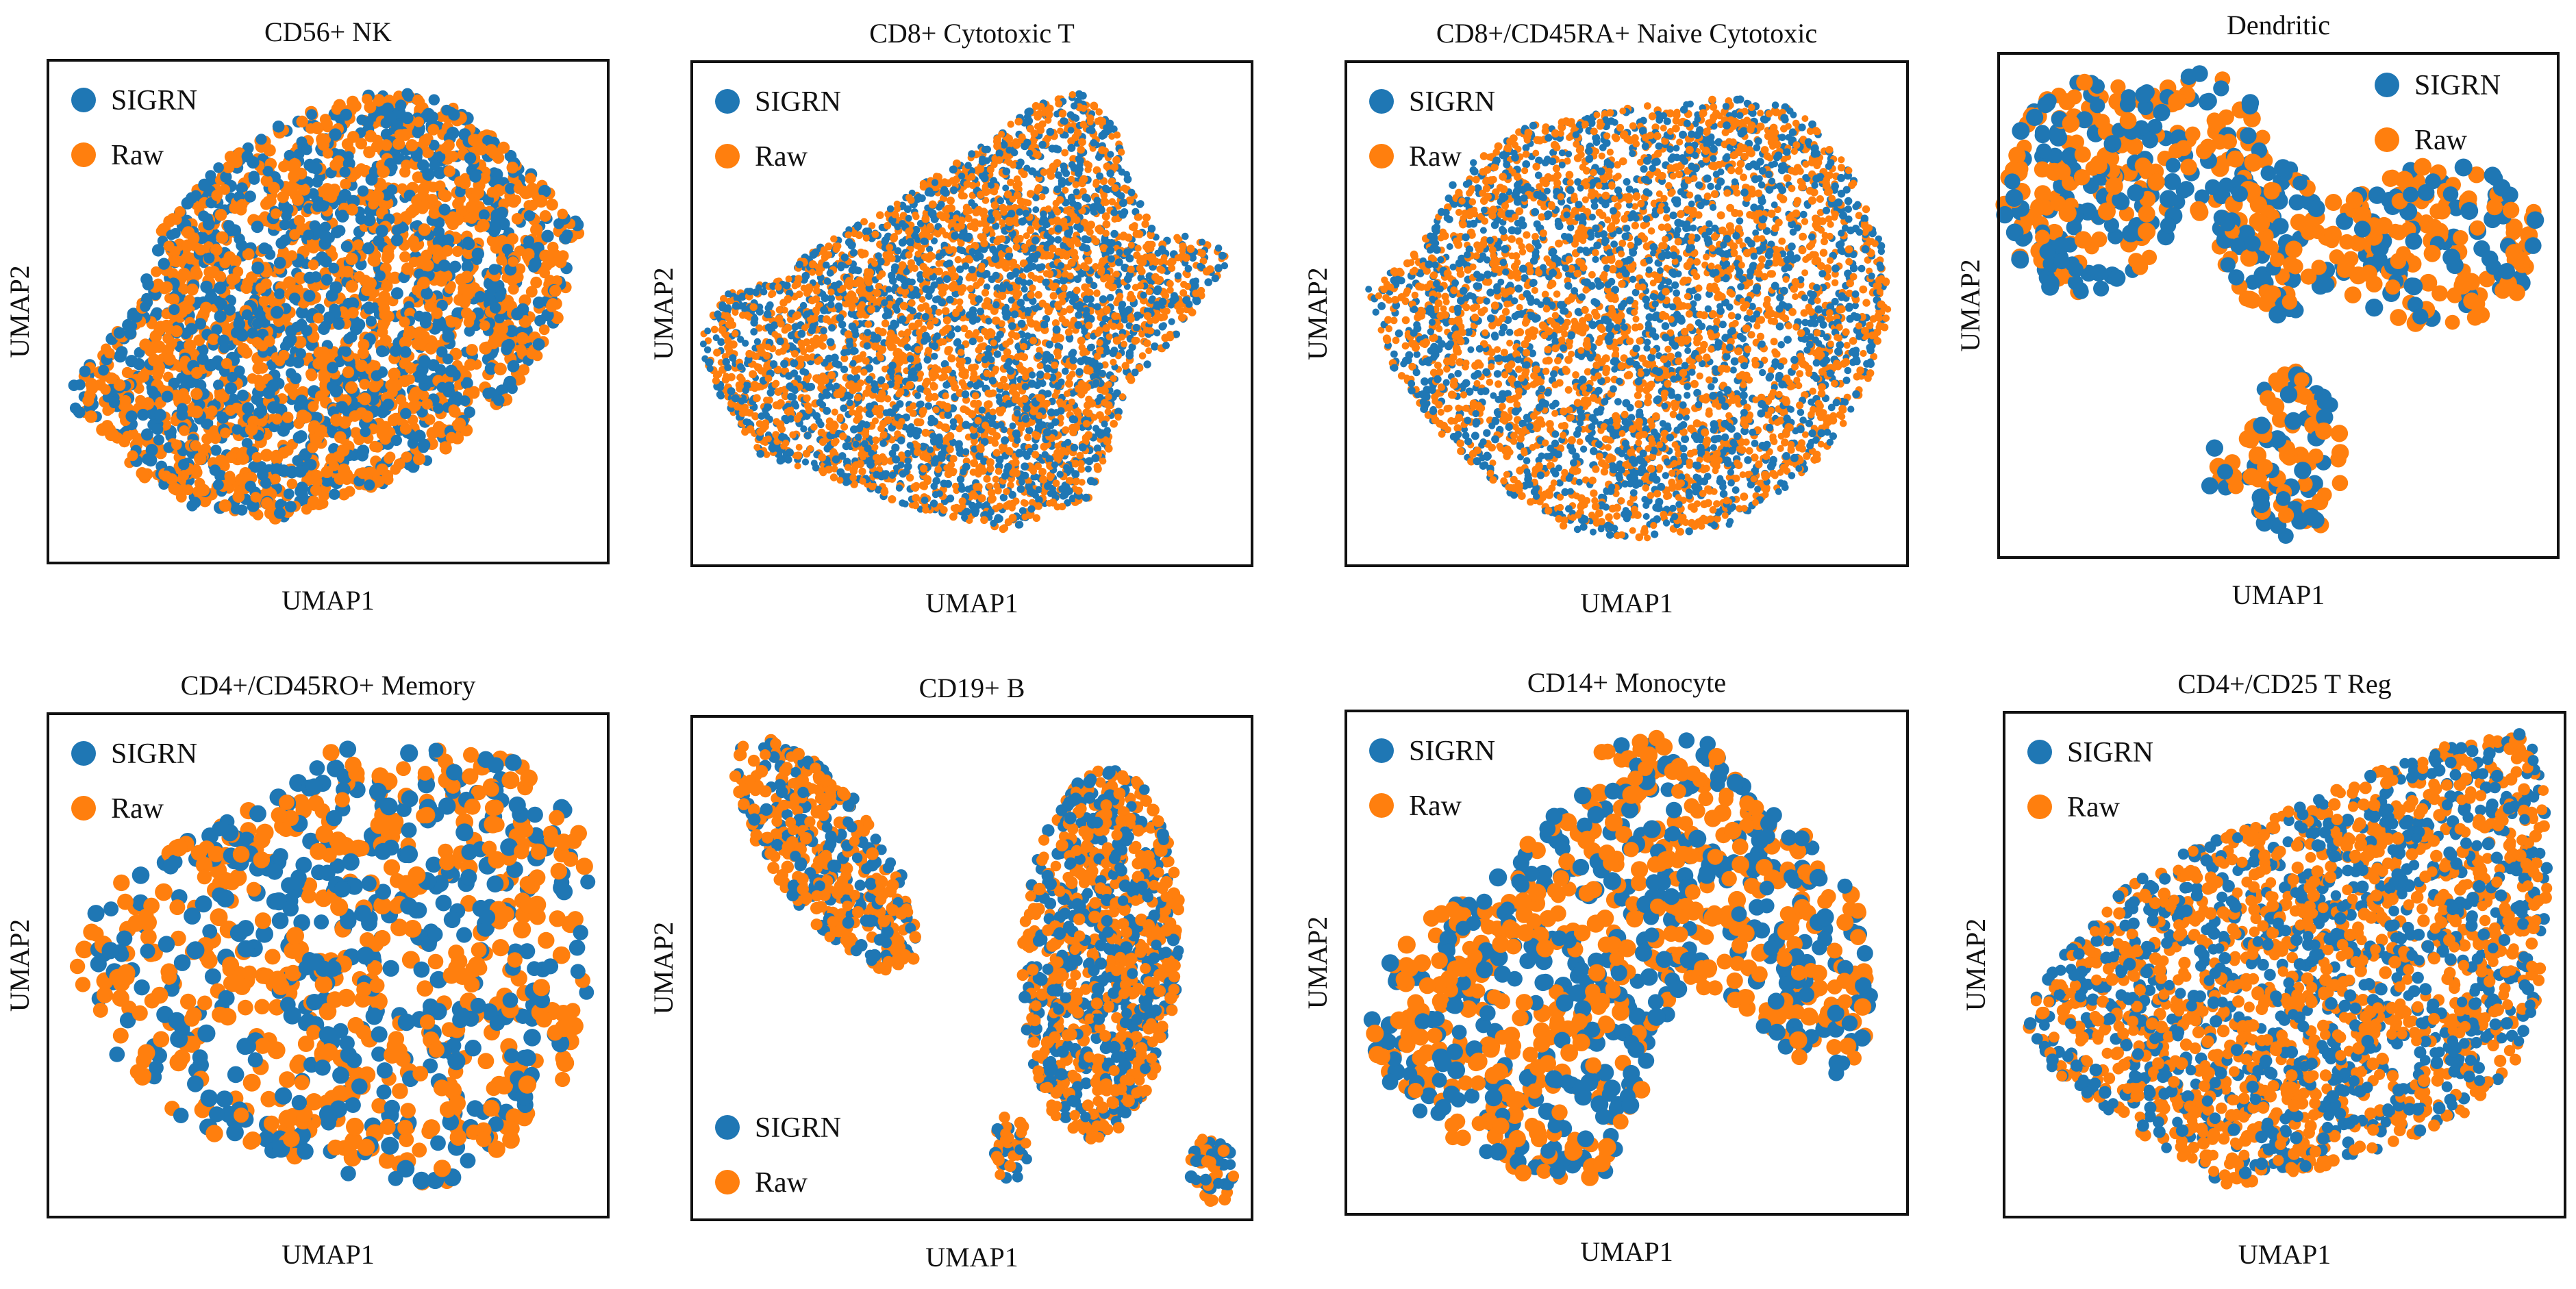 This screenshot has width=2576, height=1289. I want to click on legend-label: Raw, so click(137, 155).